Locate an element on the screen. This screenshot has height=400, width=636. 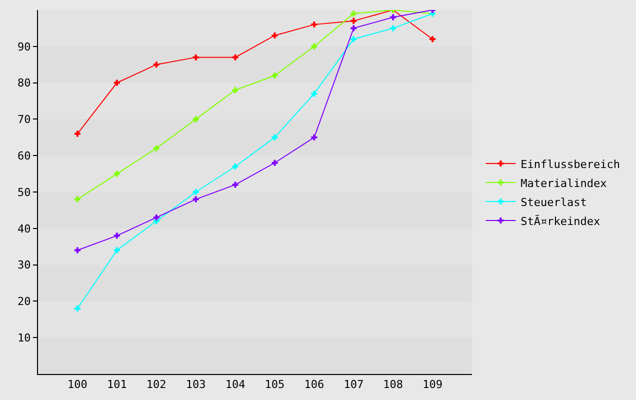
x-tick-label: 101 is located at coordinates (116, 385).